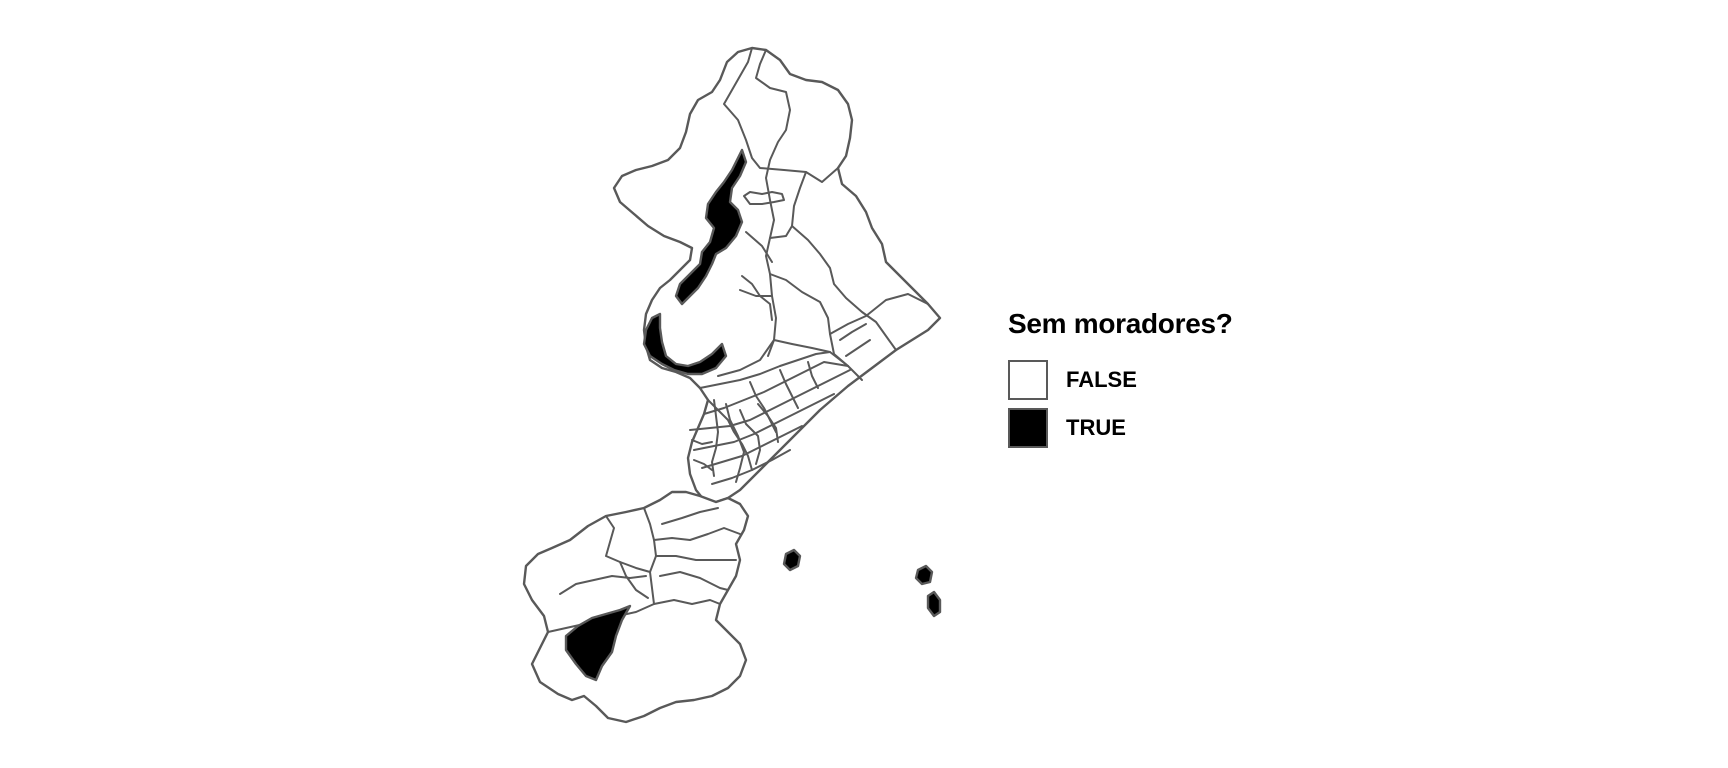 The image size is (1728, 768). What do you see at coordinates (1028, 428) in the screenshot?
I see `legend-key-true` at bounding box center [1028, 428].